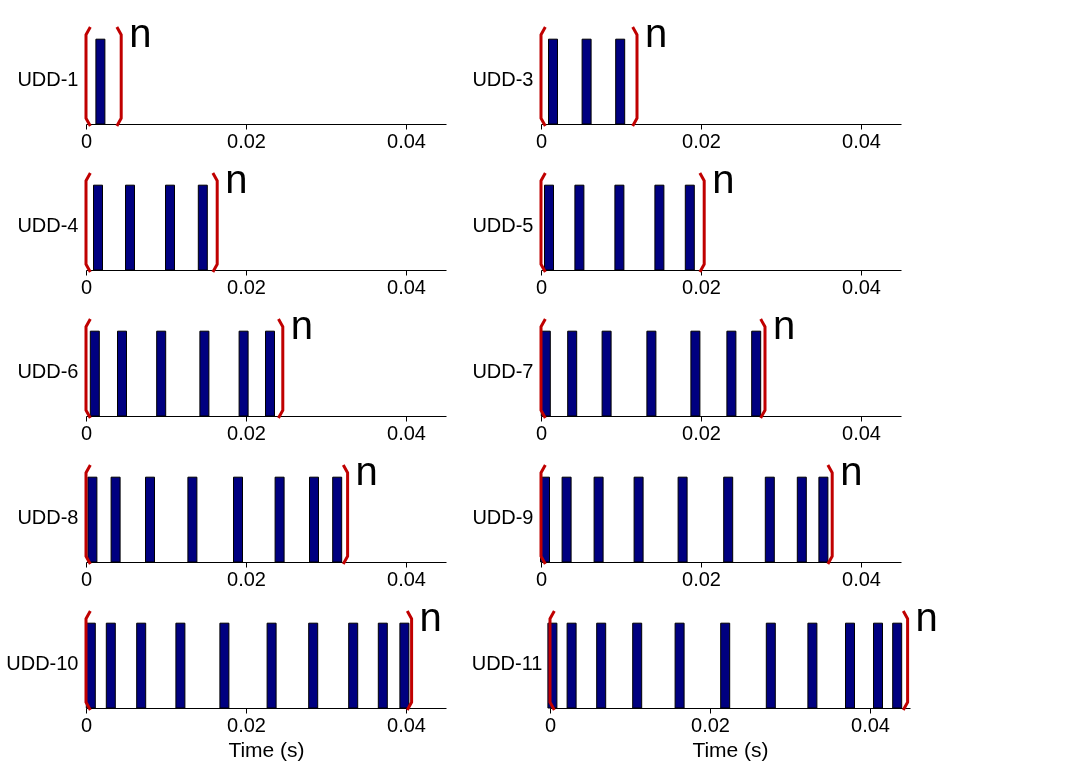  What do you see at coordinates (507, 662) in the screenshot?
I see `y-axis-title: UDD-11` at bounding box center [507, 662].